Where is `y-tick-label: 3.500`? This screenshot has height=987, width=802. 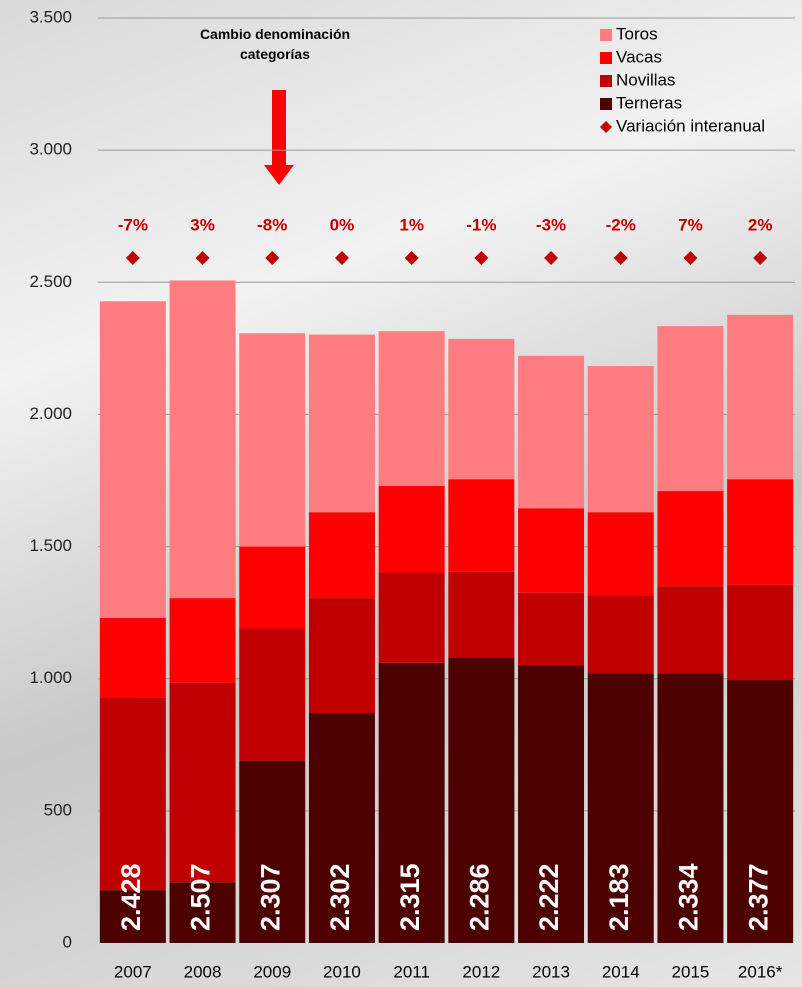 y-tick-label: 3.500 is located at coordinates (50, 16).